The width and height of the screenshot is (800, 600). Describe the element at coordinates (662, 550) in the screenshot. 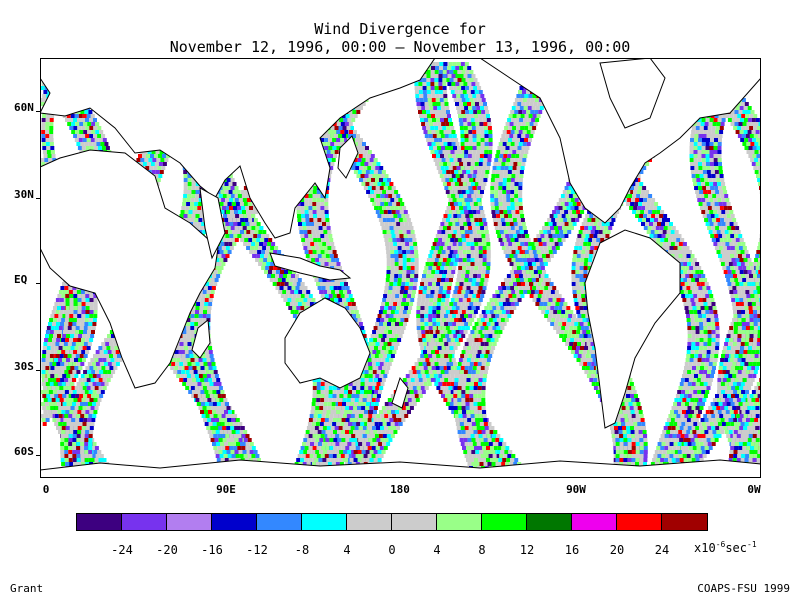

I see `color-scale-tick-label: 24` at that location.